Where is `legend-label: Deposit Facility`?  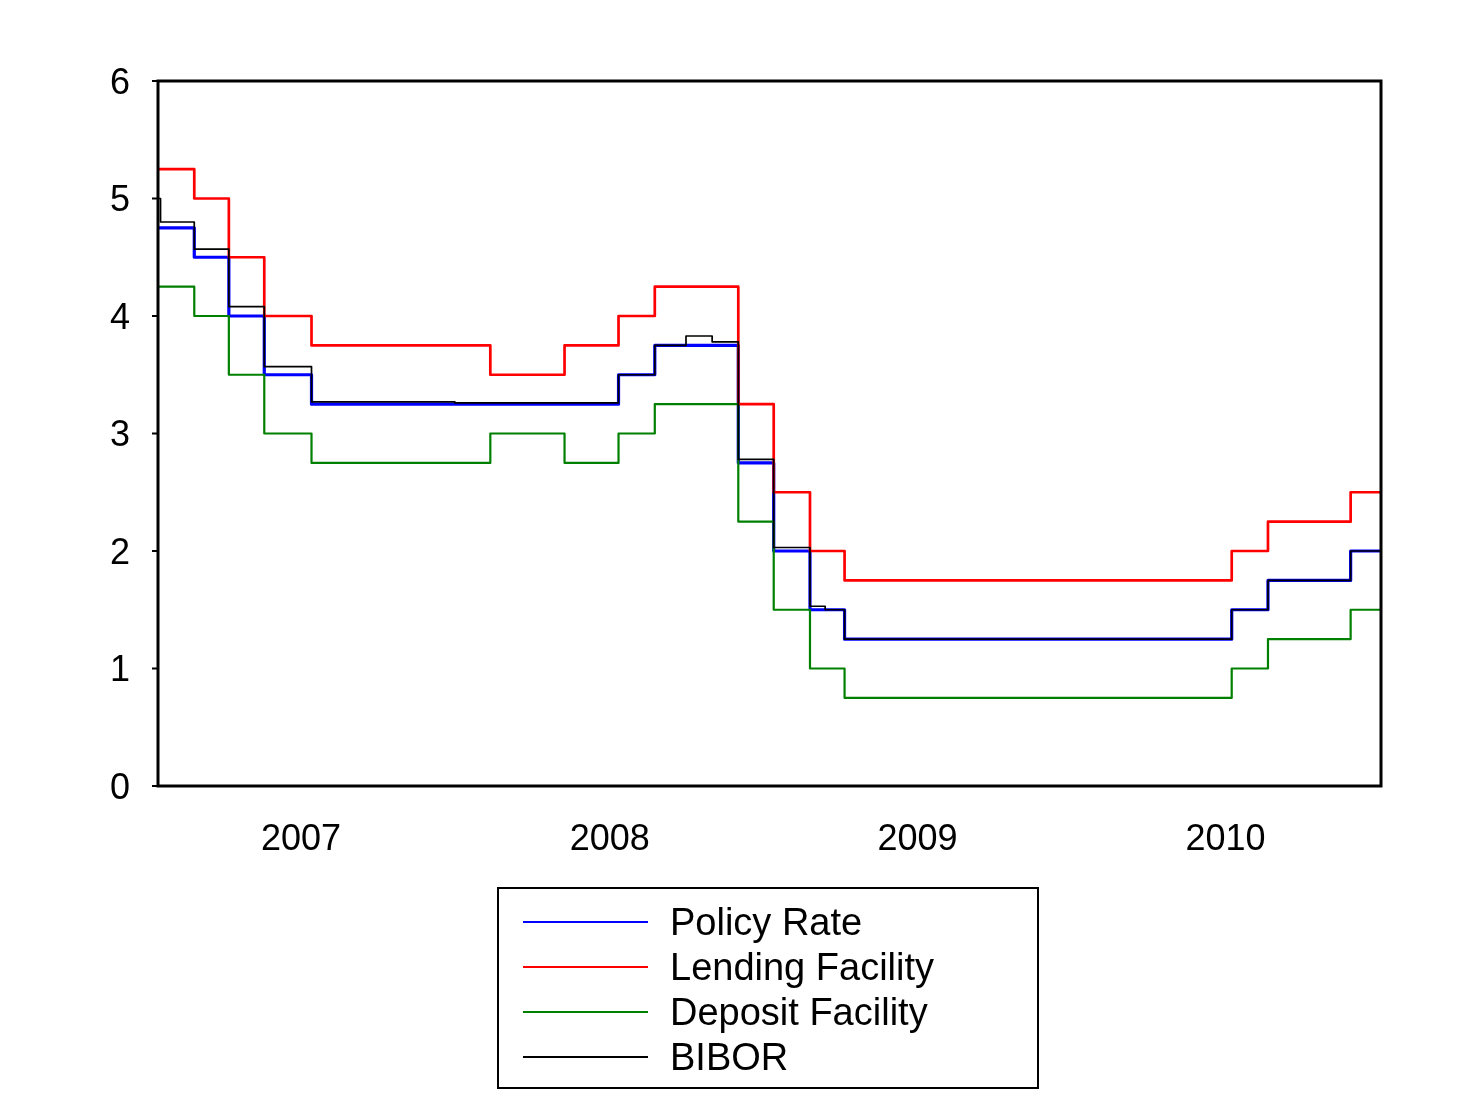 legend-label: Deposit Facility is located at coordinates (799, 1012).